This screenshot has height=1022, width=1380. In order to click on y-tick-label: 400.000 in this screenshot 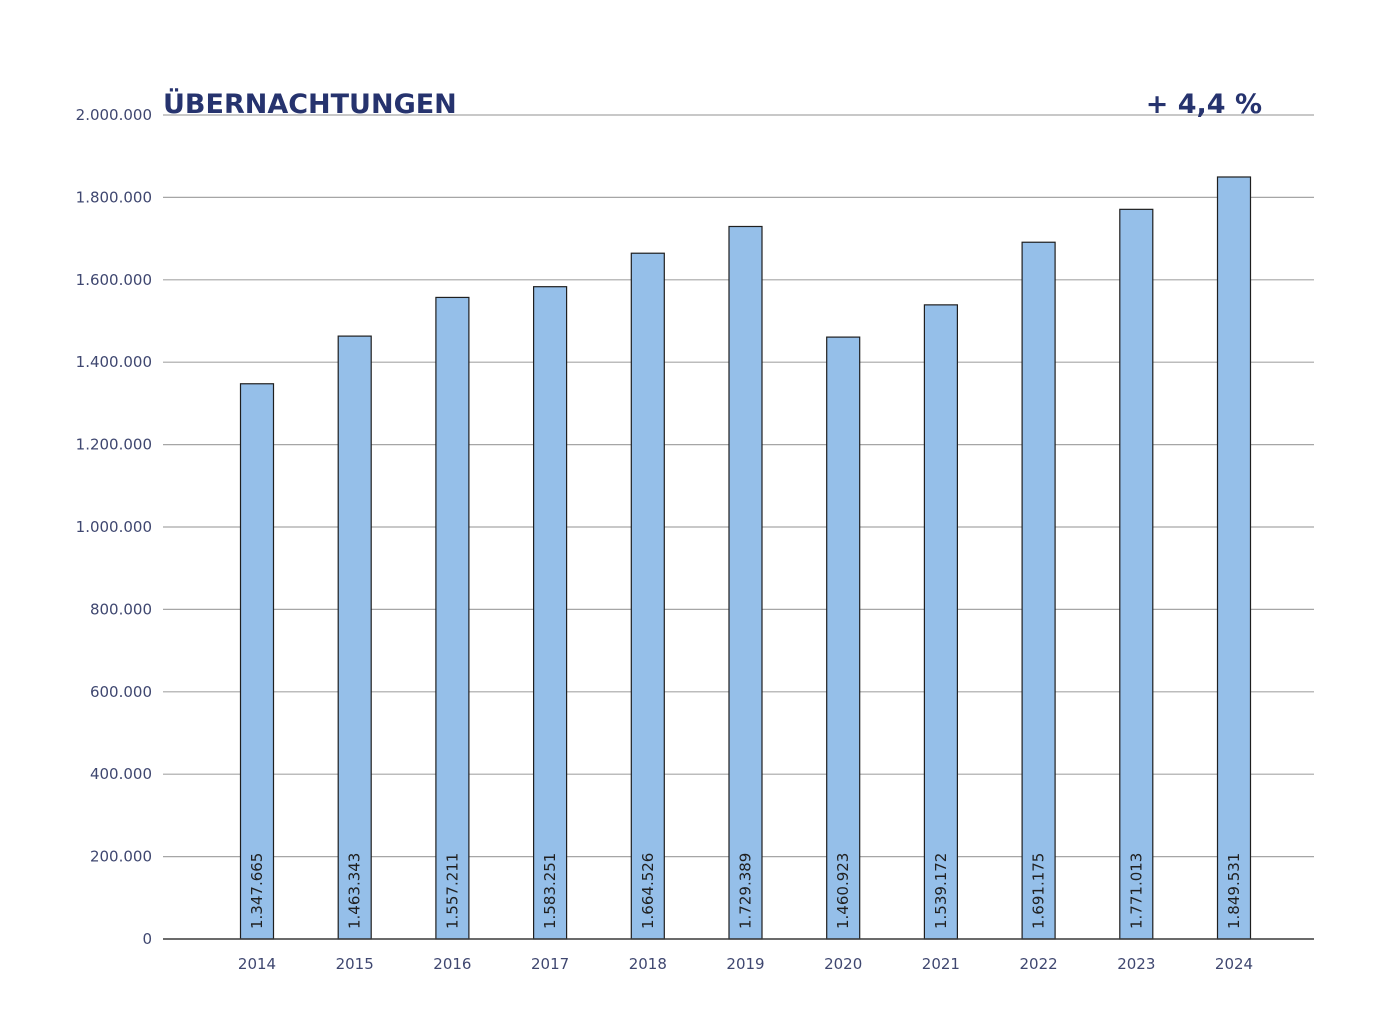, I will do `click(121, 774)`.